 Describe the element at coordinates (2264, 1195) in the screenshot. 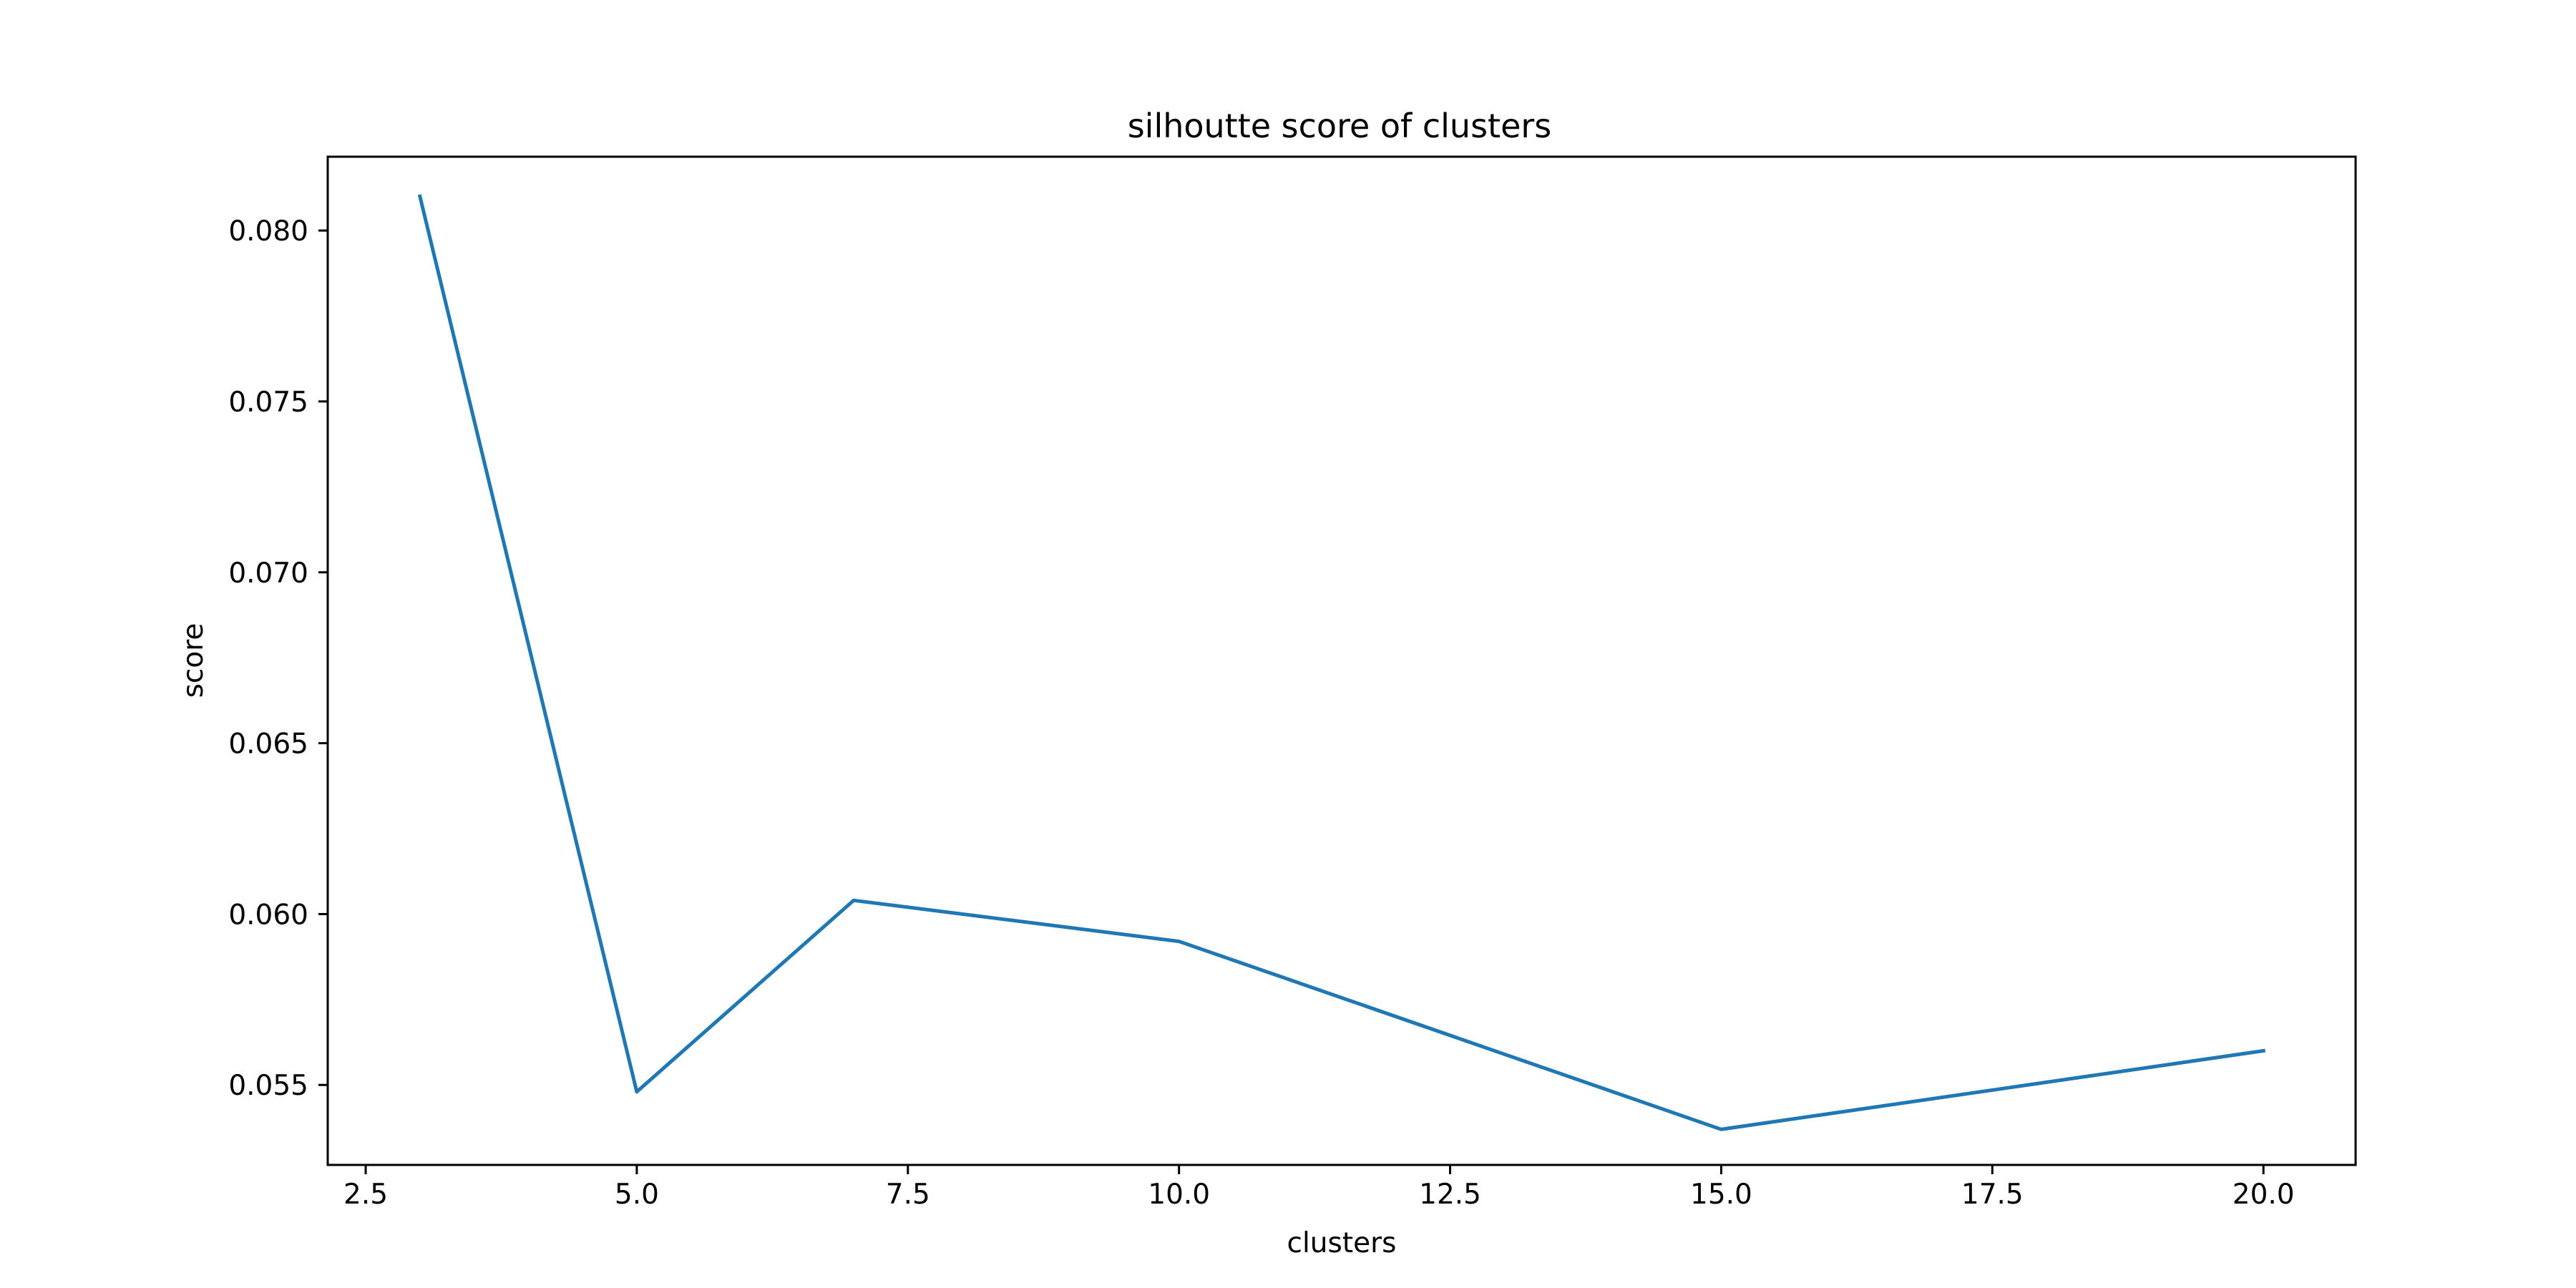

I see `x-tick-label: 20.0` at that location.